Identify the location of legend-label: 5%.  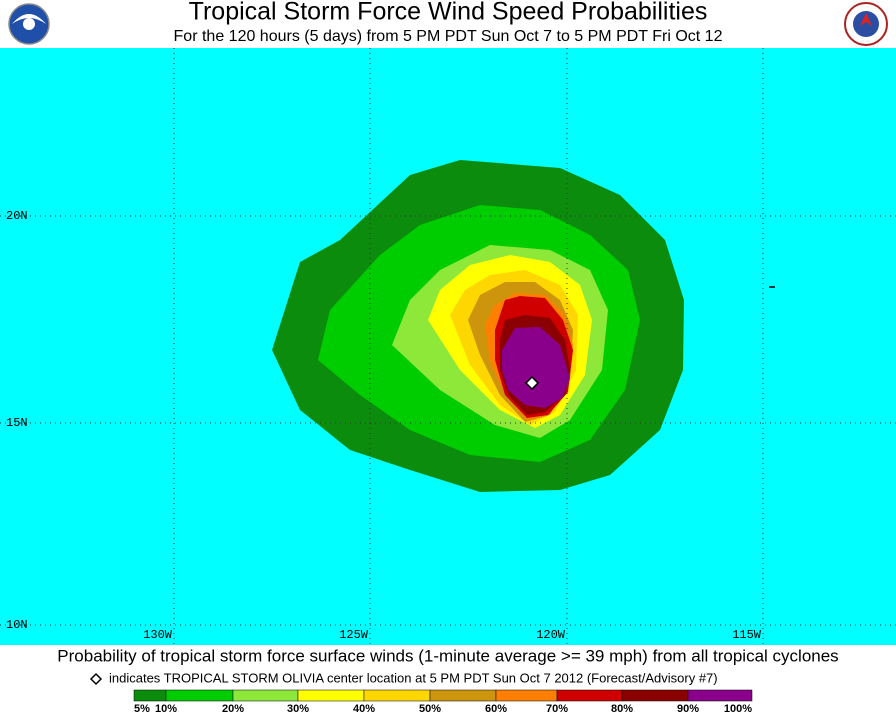
(142, 709).